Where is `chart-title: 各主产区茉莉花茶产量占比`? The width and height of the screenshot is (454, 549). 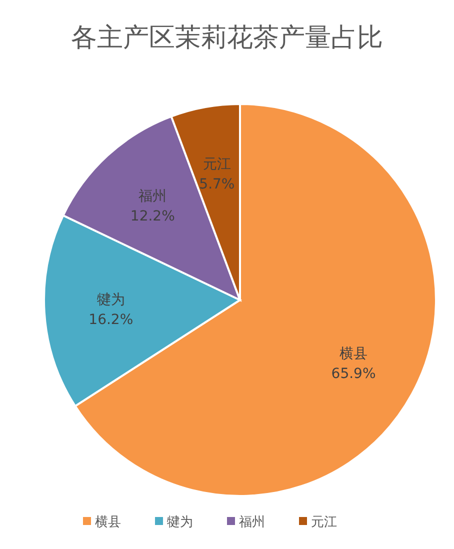
chart-title: 各主产区茉莉花茶产量占比 is located at coordinates (227, 38).